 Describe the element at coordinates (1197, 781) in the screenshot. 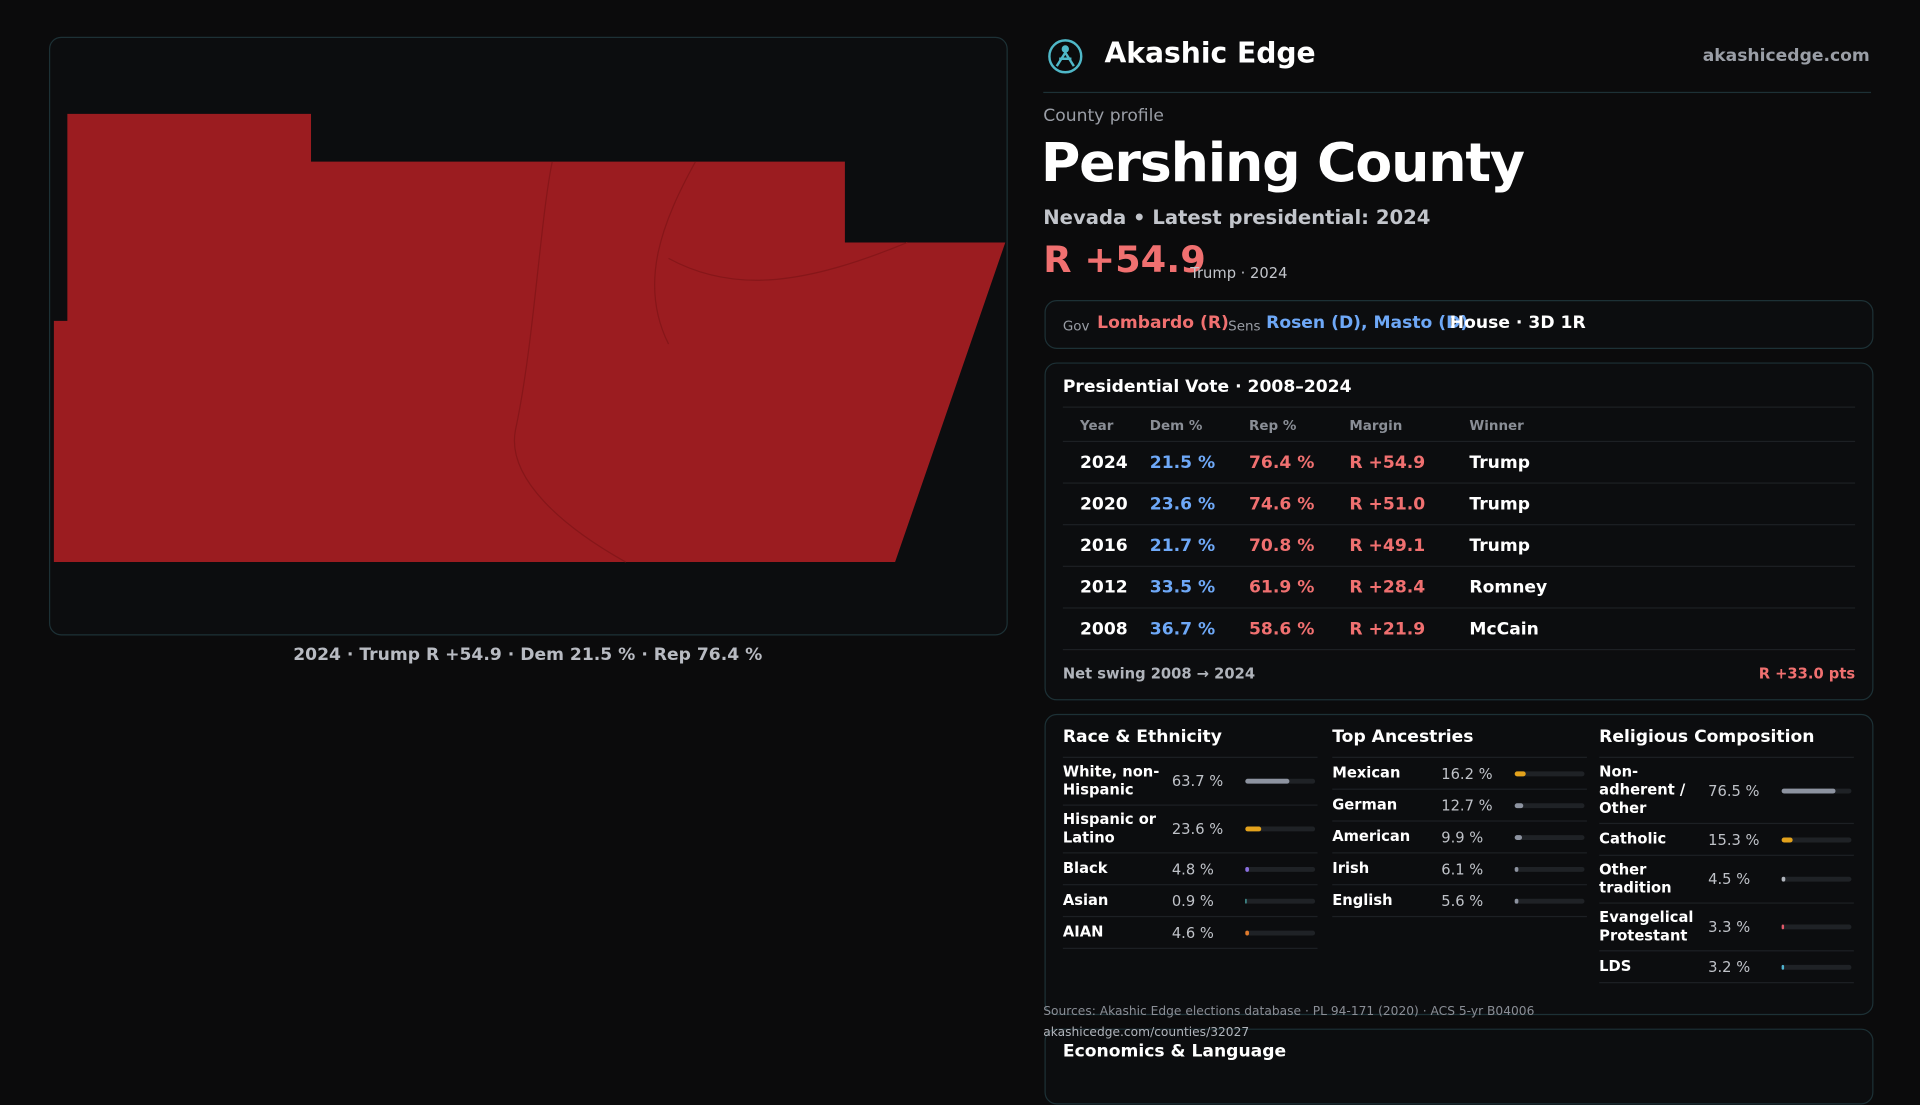

I see `demo-value: 63.7 %` at that location.